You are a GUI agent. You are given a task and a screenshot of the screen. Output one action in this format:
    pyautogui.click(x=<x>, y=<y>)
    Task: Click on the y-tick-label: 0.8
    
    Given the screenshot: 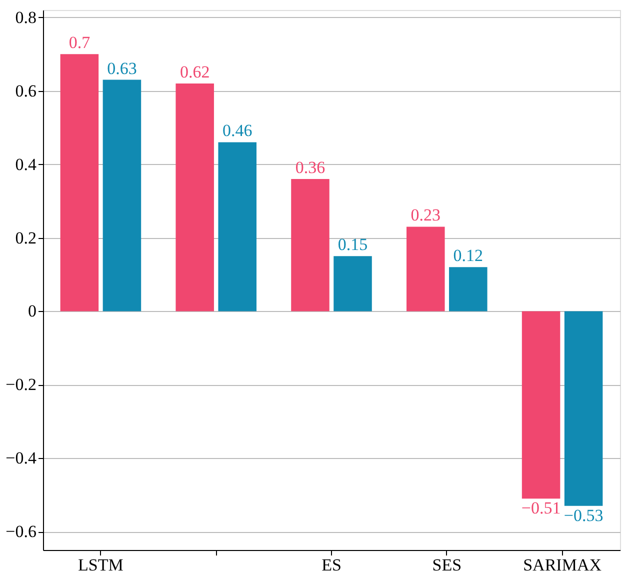 What is the action you would take?
    pyautogui.click(x=25, y=17)
    